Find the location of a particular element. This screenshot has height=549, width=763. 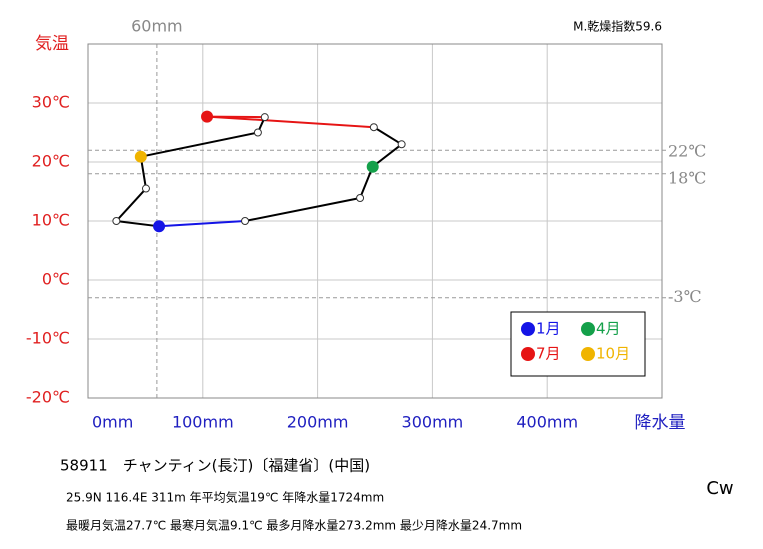

x-tick-label: 100mm is located at coordinates (203, 422).